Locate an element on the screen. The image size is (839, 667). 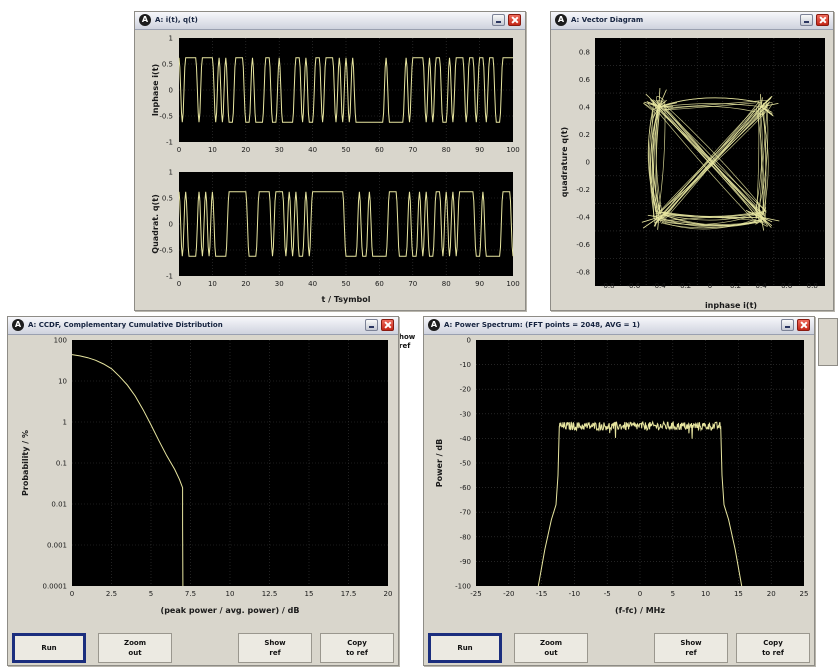
inphase-x-tick: 70 is located at coordinates (412, 150).